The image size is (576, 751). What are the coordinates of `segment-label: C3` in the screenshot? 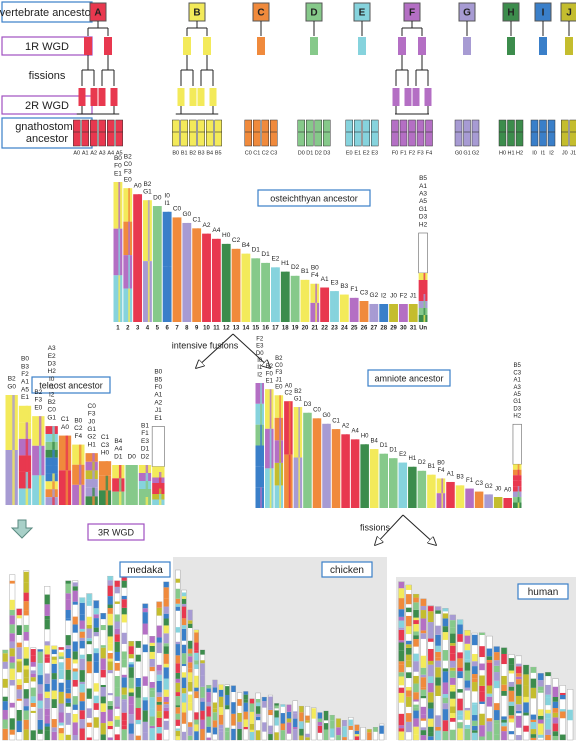 It's located at (479, 484).